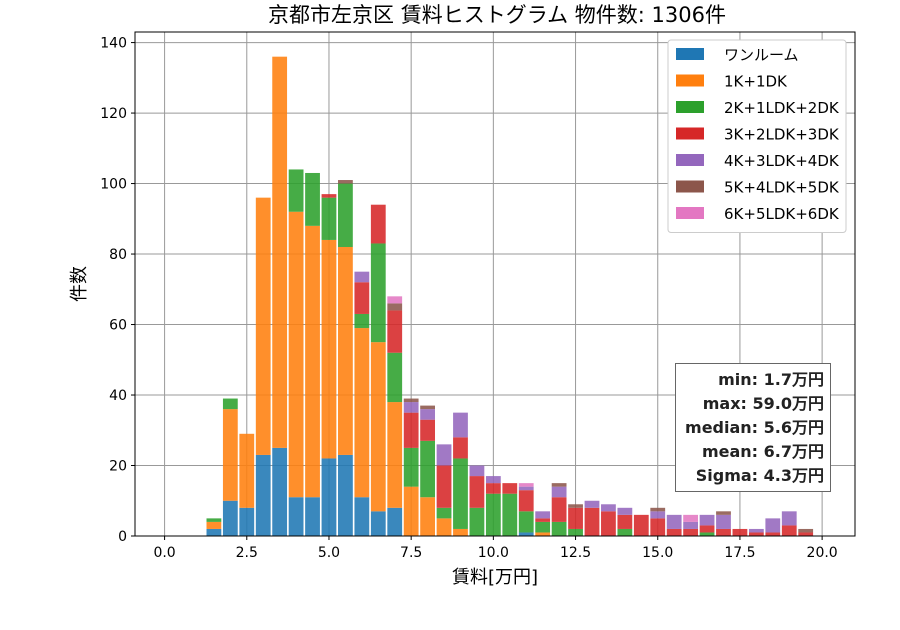 The height and width of the screenshot is (630, 900). I want to click on x-tick-label: 0.0, so click(164, 553).